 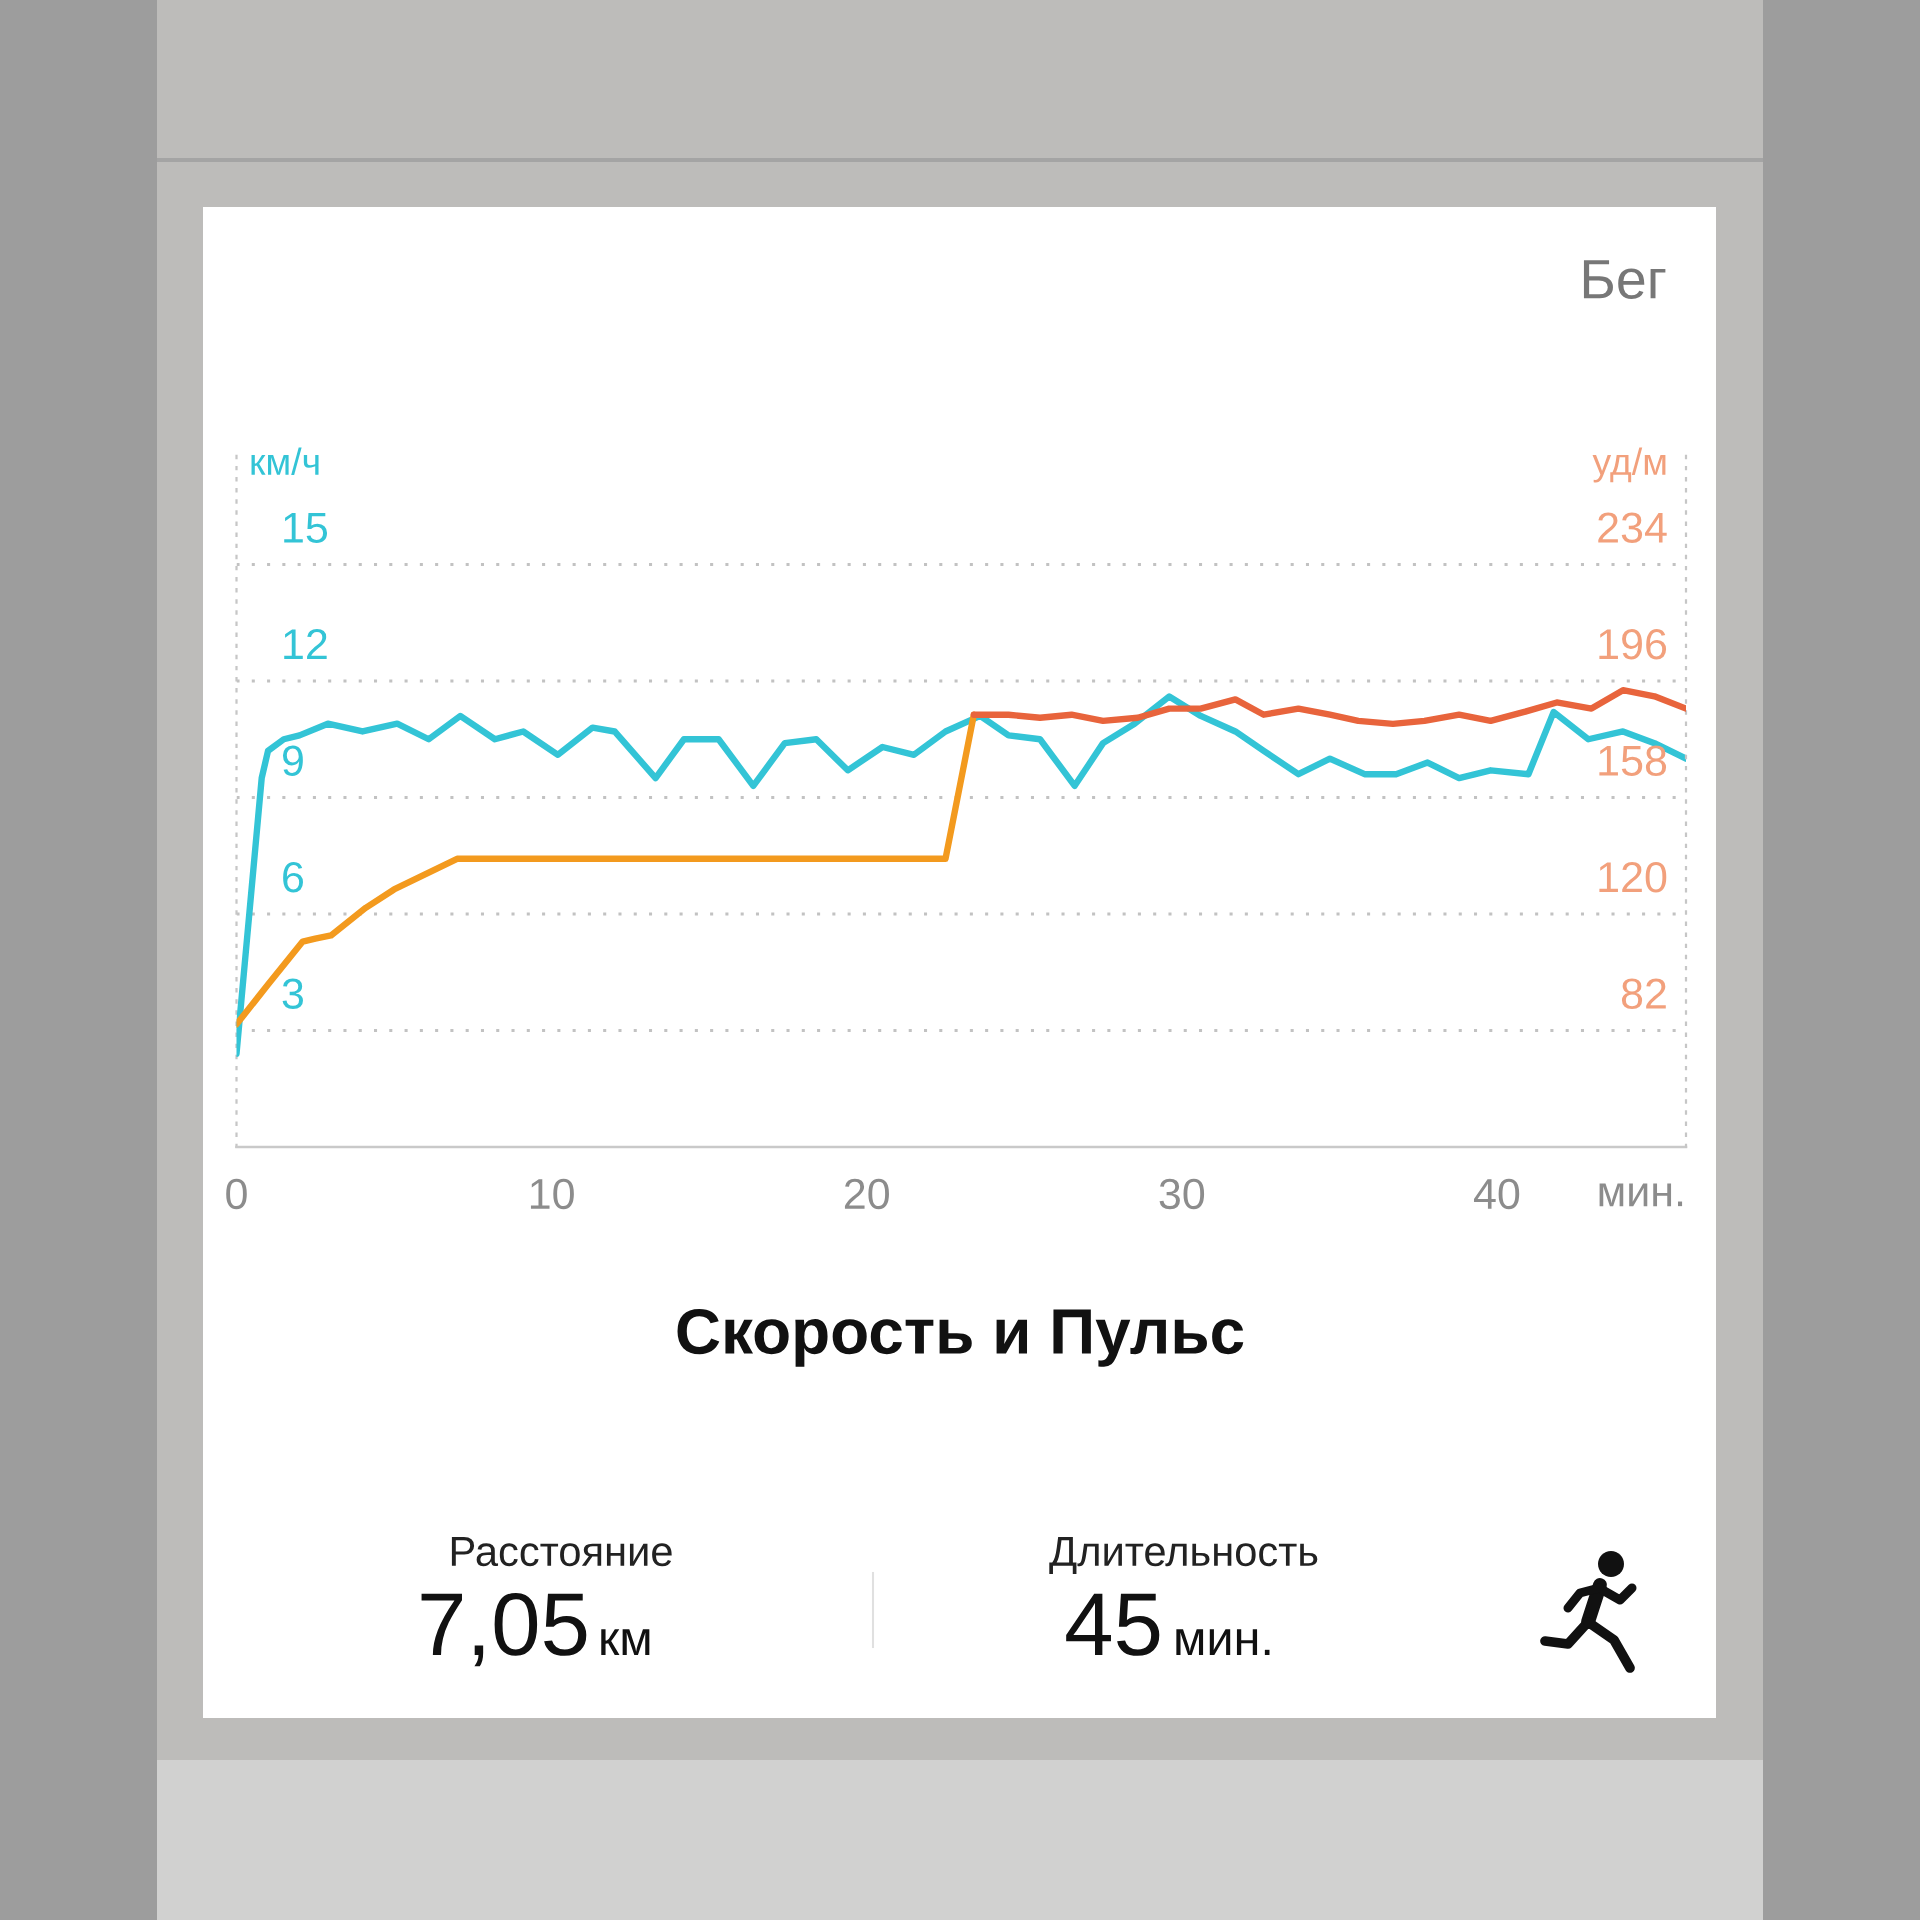 I want to click on x-tick-label: 10, so click(x=552, y=1194).